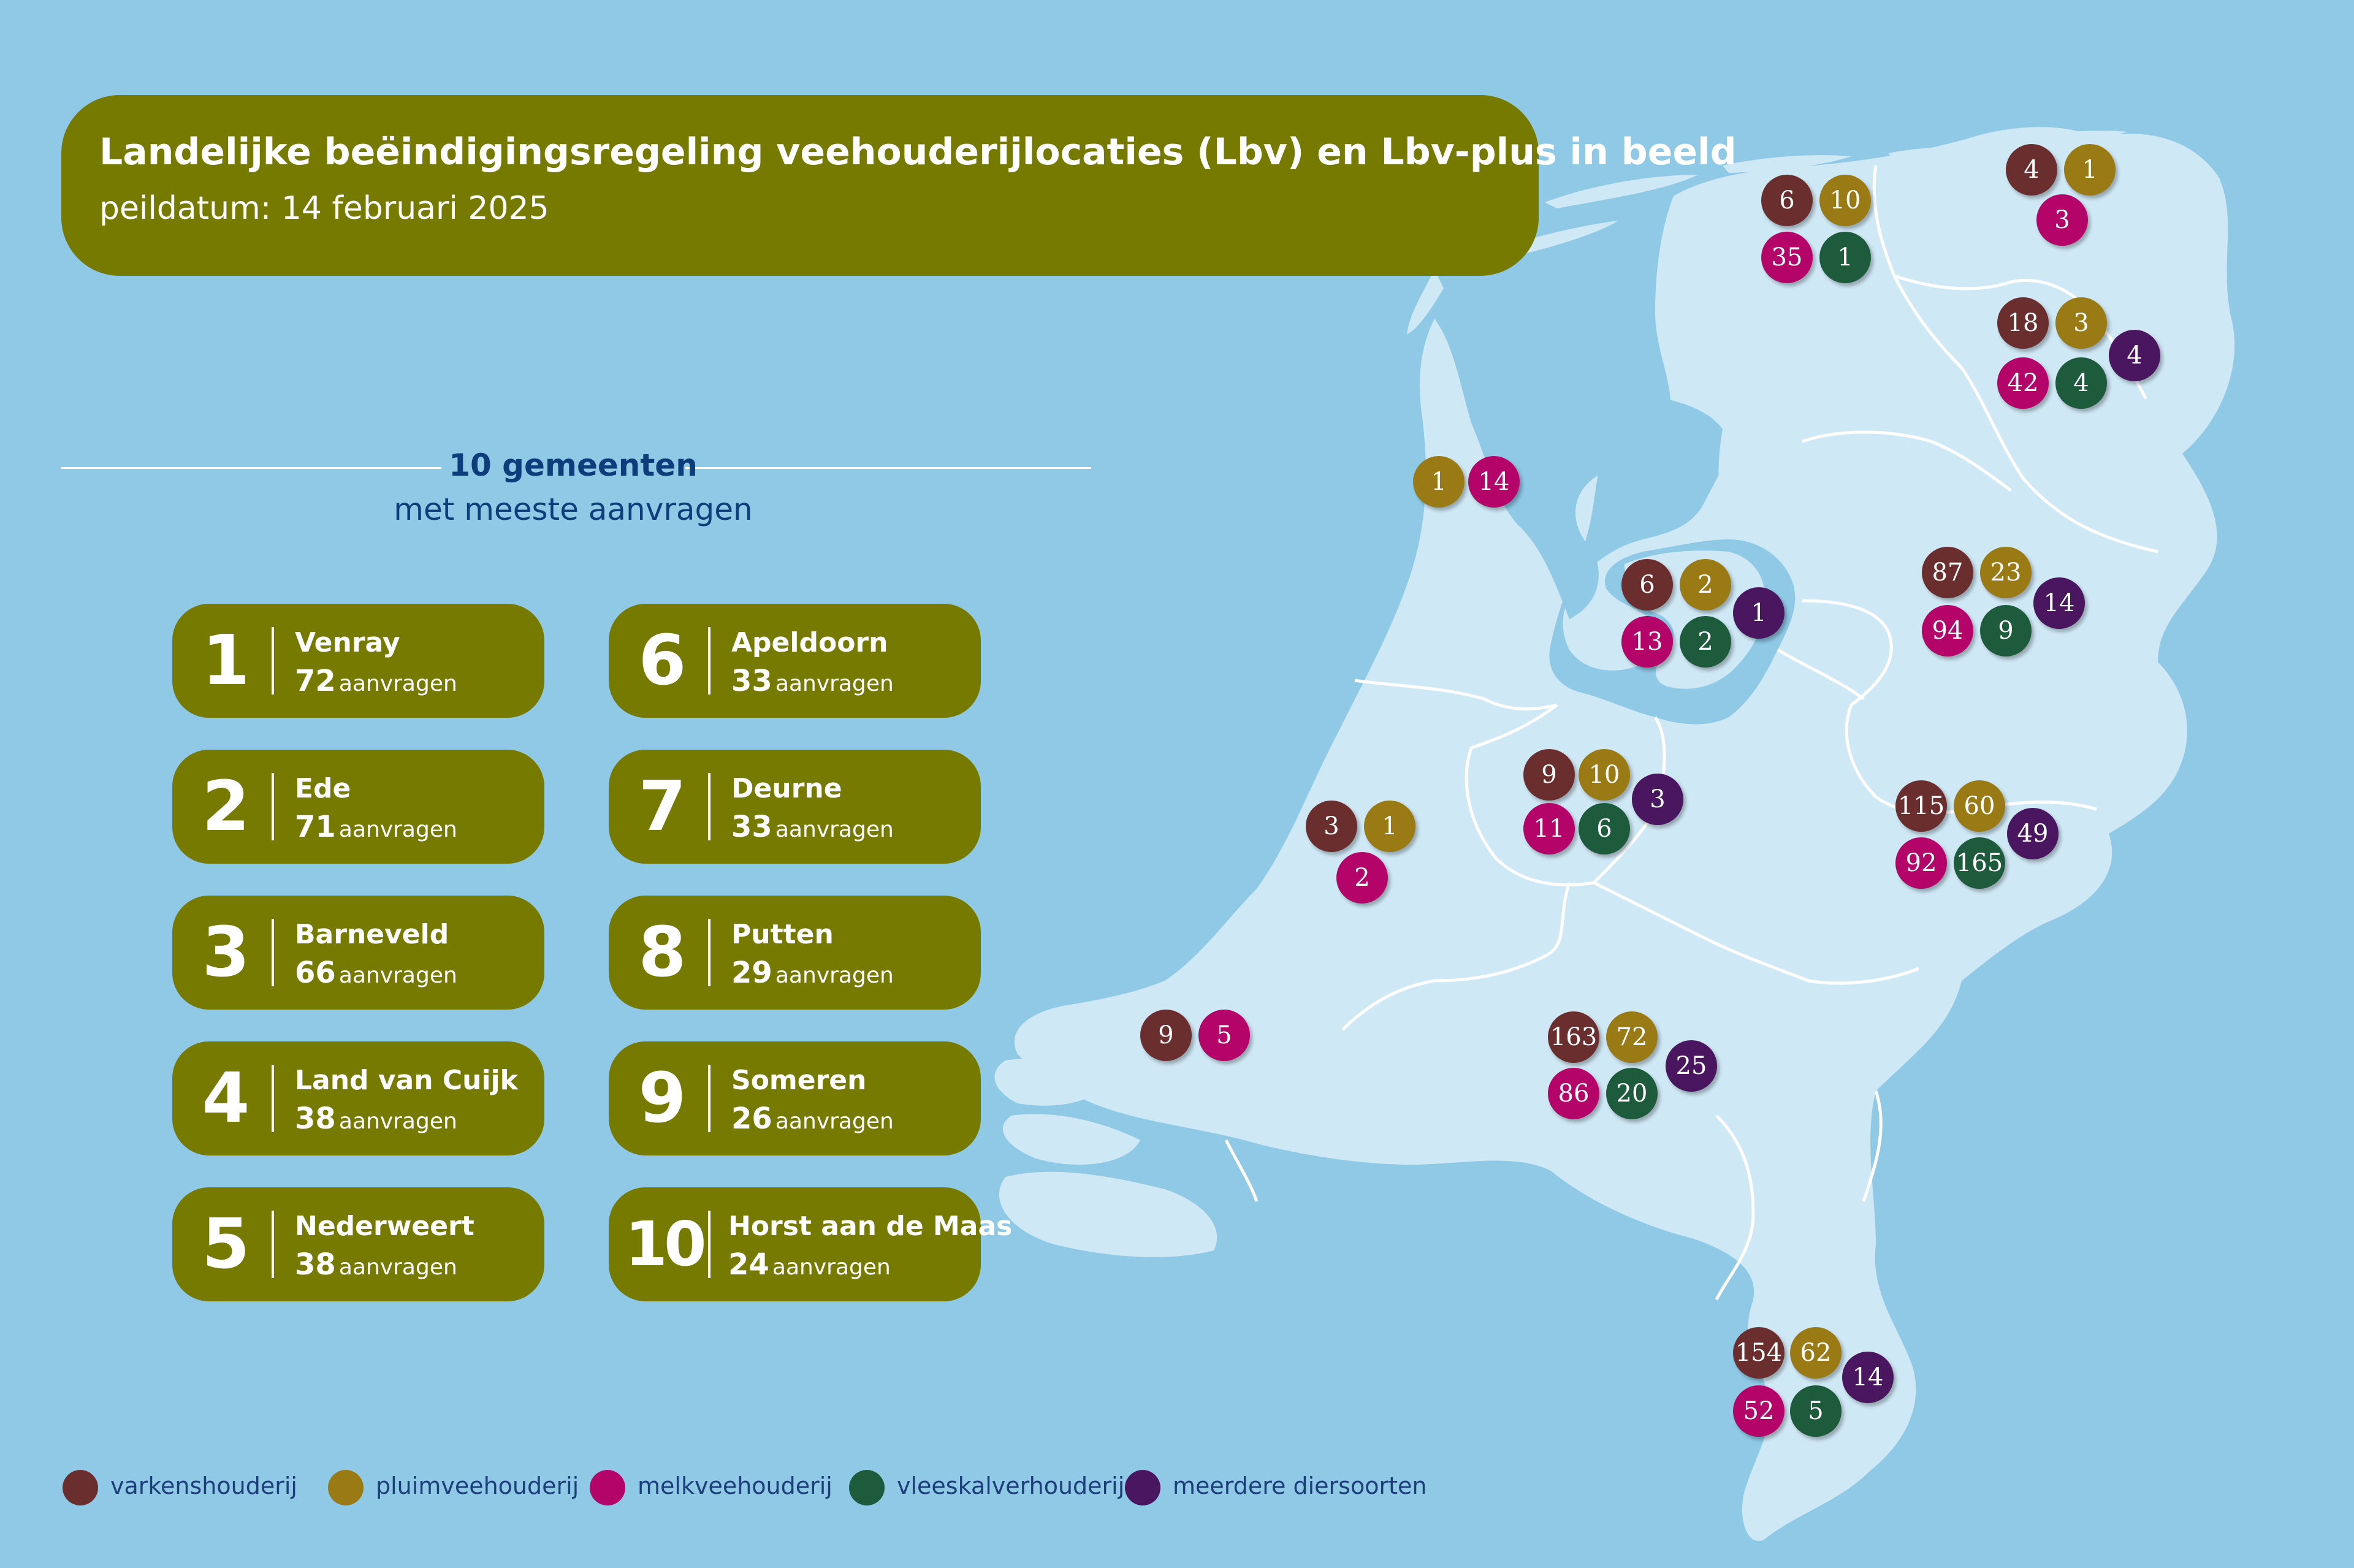 The height and width of the screenshot is (1568, 2354). What do you see at coordinates (1494, 482) in the screenshot?
I see `dot-melkveehouderij: 14` at bounding box center [1494, 482].